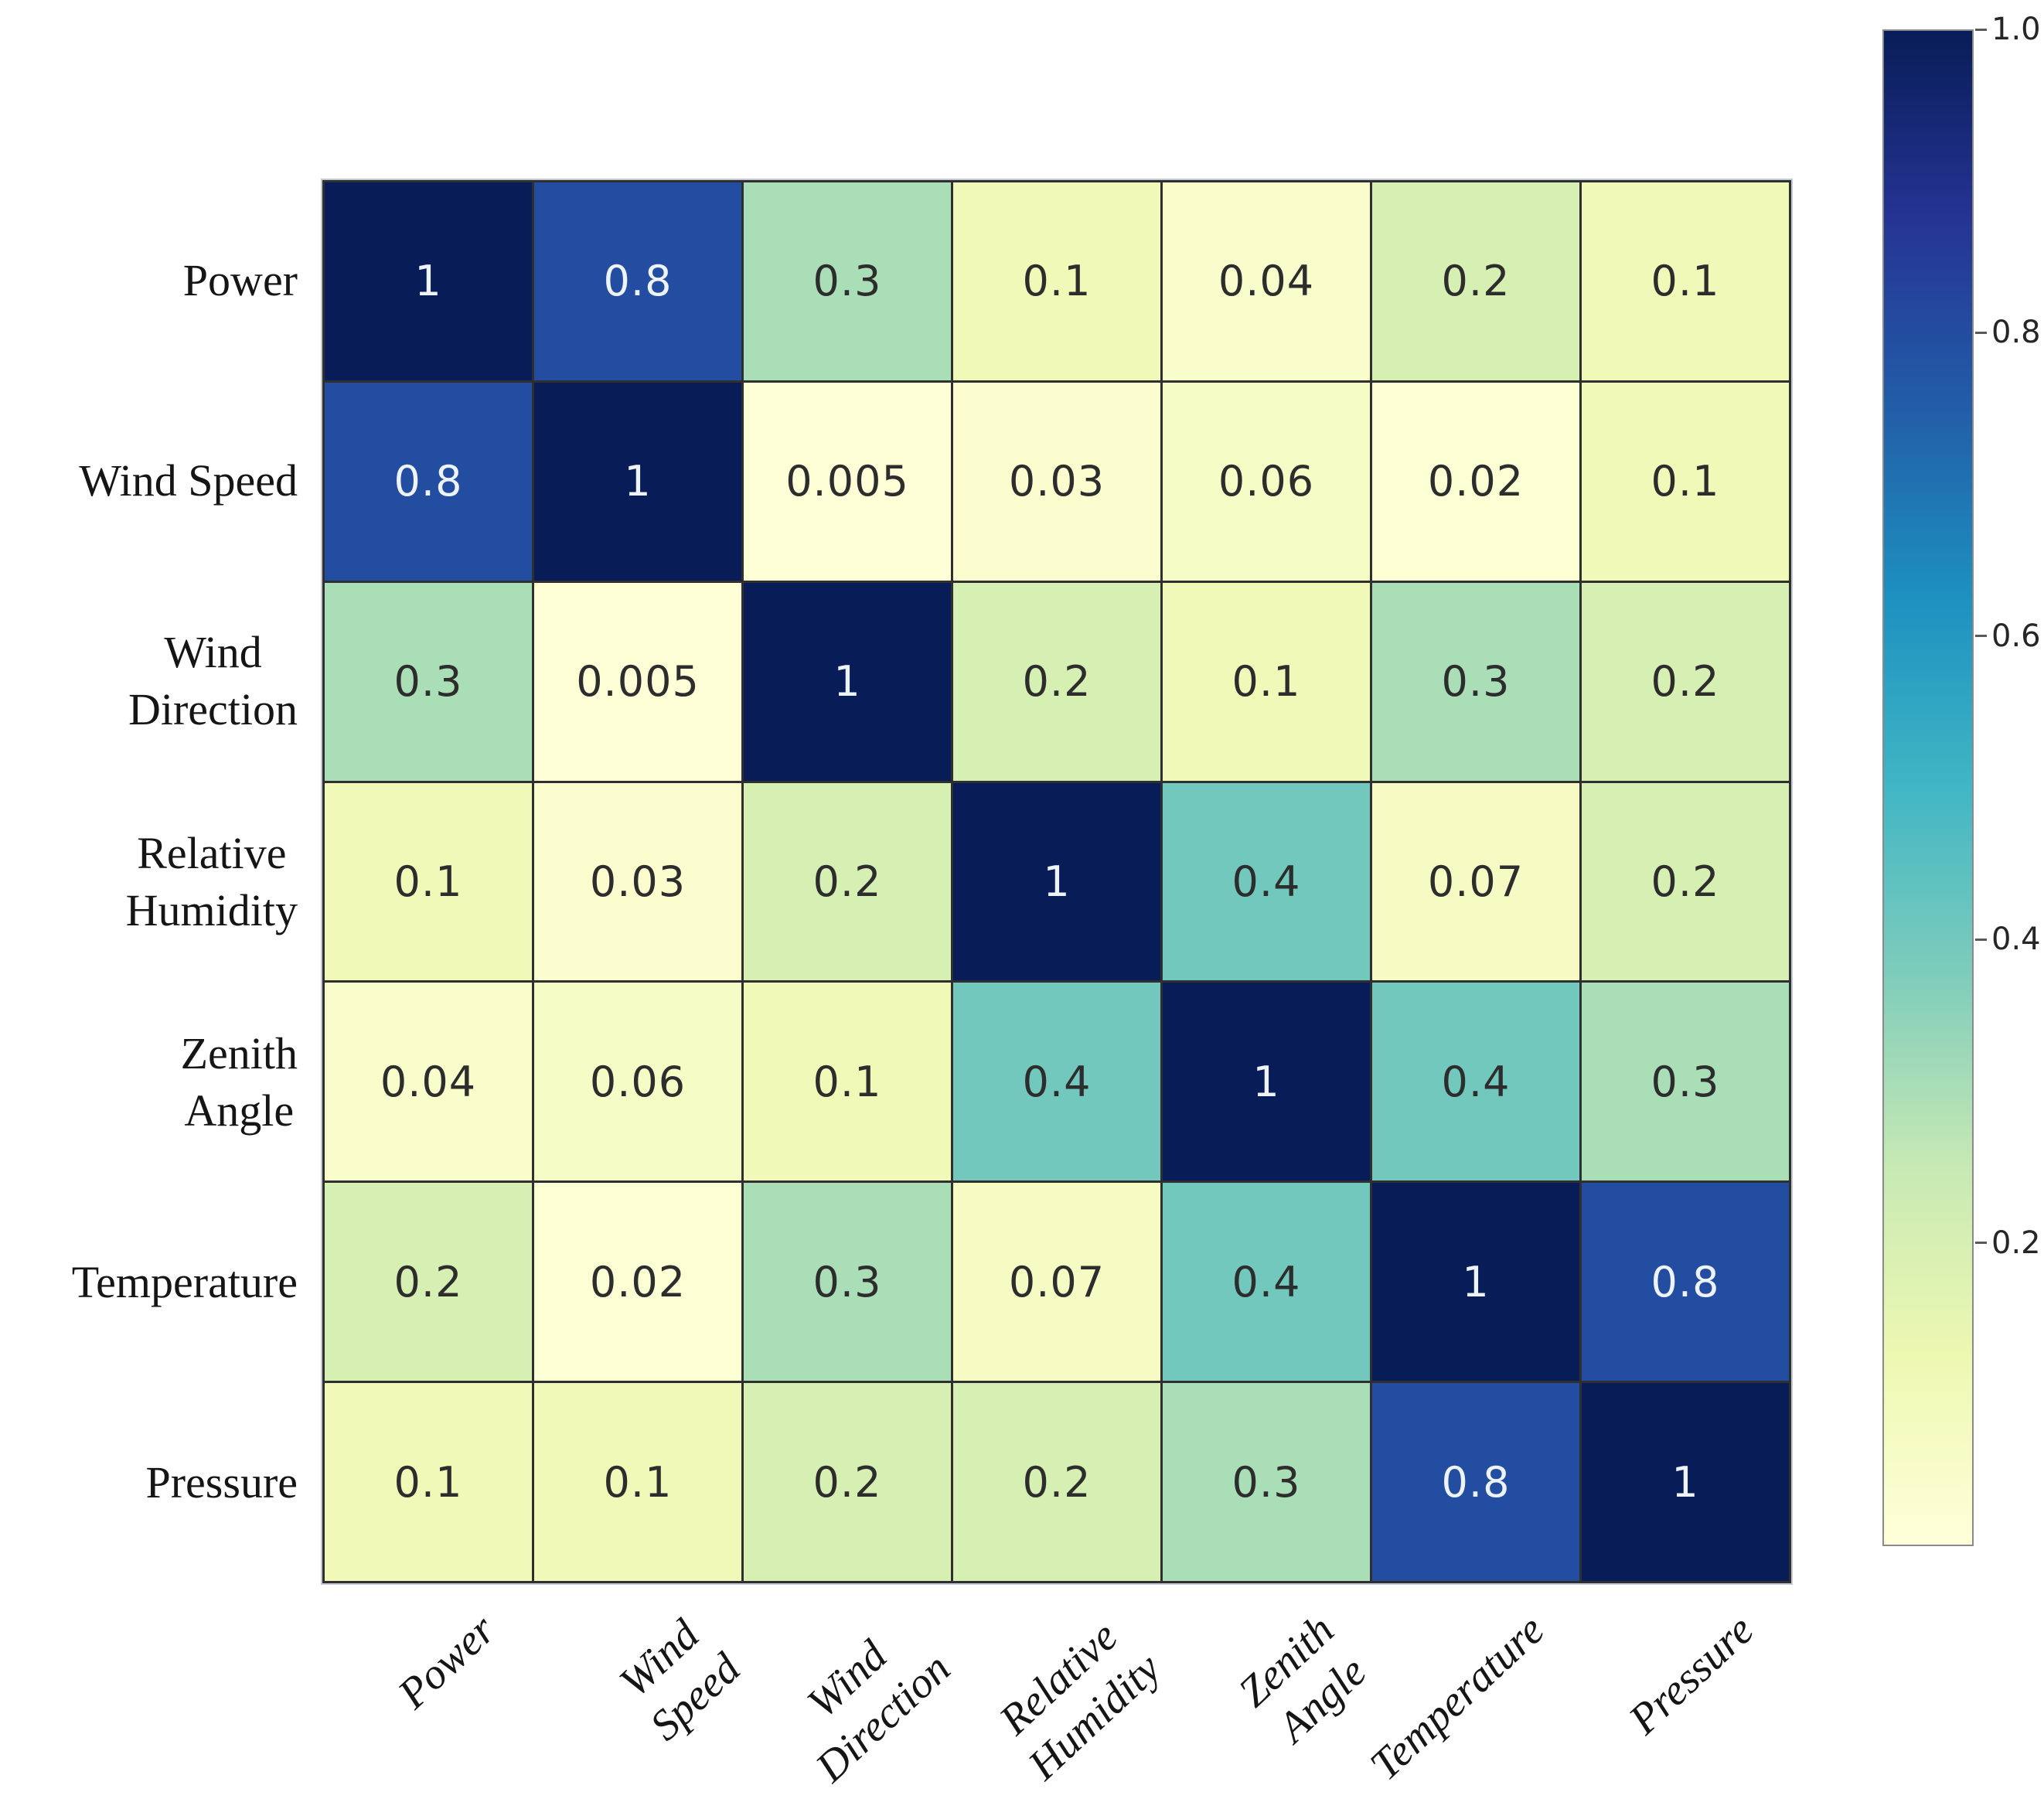 The width and height of the screenshot is (2044, 1809). Describe the element at coordinates (2016, 333) in the screenshot. I see `colorbar-tick-label: 0.8` at that location.